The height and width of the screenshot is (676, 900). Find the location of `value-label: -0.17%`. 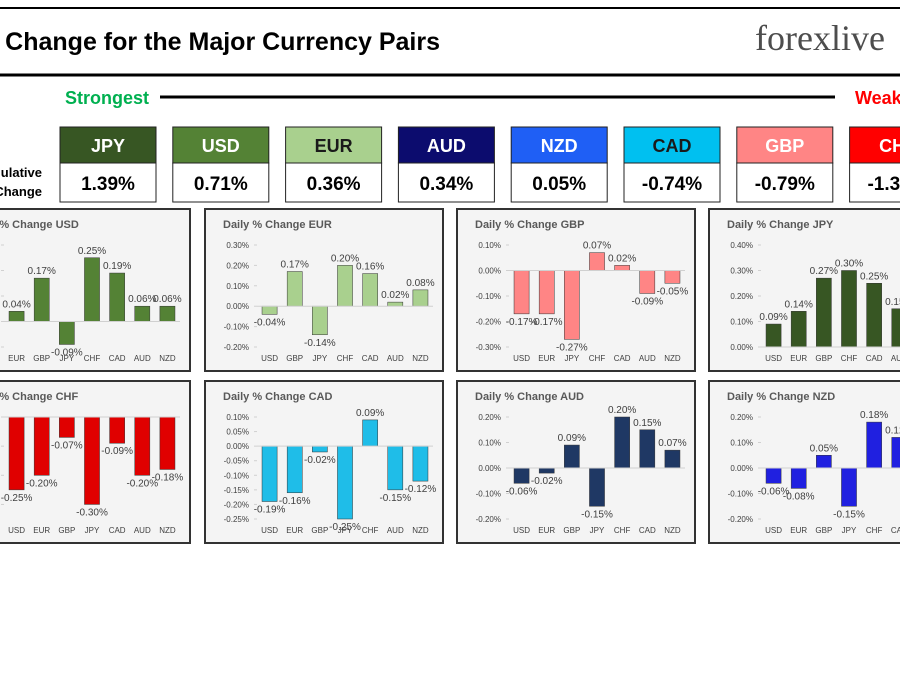

value-label: -0.17% is located at coordinates (522, 322).